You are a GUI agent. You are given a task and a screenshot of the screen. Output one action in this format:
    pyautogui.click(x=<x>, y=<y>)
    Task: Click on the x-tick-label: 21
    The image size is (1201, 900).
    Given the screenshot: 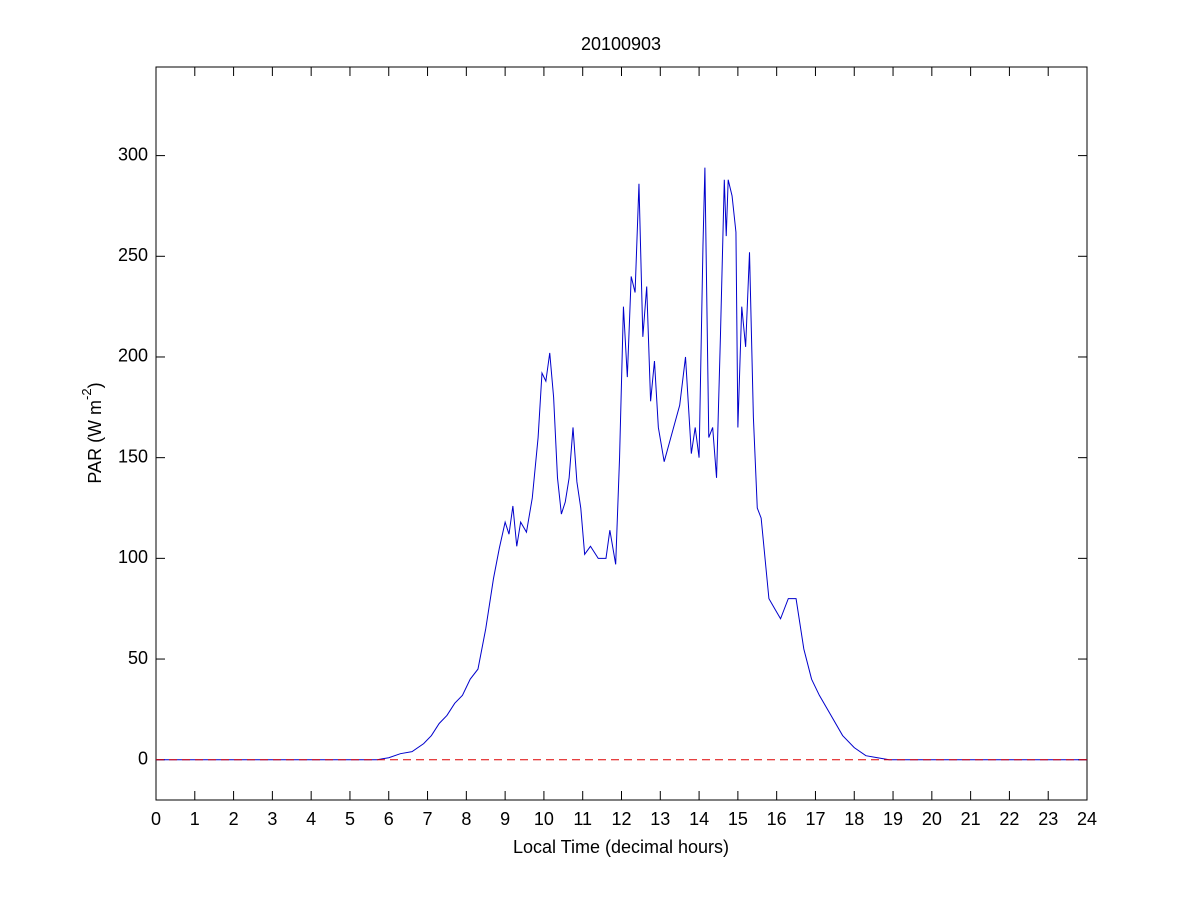 What is the action you would take?
    pyautogui.click(x=971, y=819)
    